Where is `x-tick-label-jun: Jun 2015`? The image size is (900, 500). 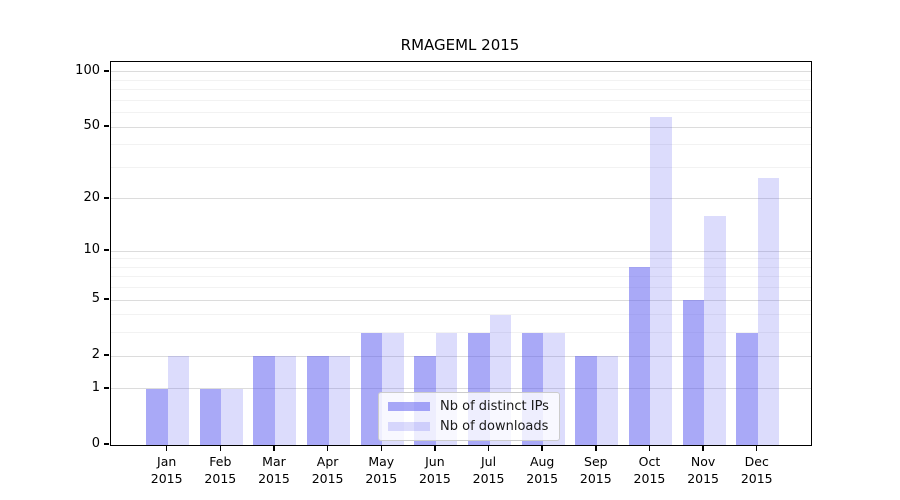 x-tick-label-jun: Jun 2015 is located at coordinates (435, 470).